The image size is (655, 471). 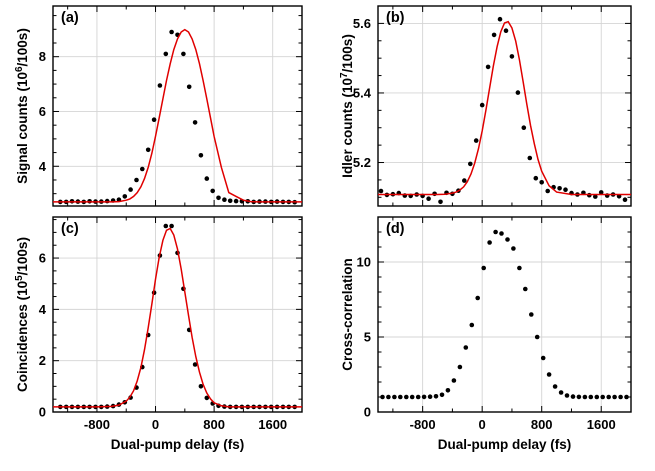 I want to click on panel-label: (b), so click(x=395, y=18).